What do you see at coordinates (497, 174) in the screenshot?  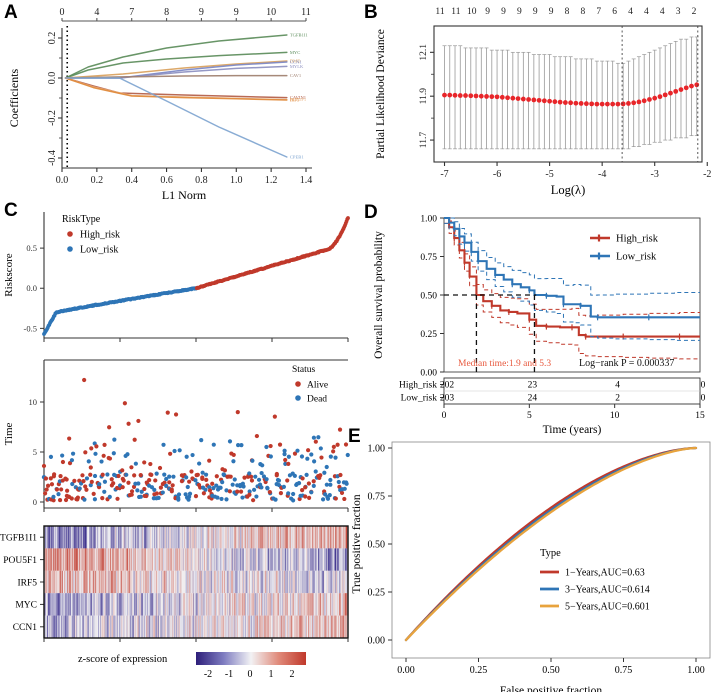 I see `panel-b-x-tick-label: -6` at bounding box center [497, 174].